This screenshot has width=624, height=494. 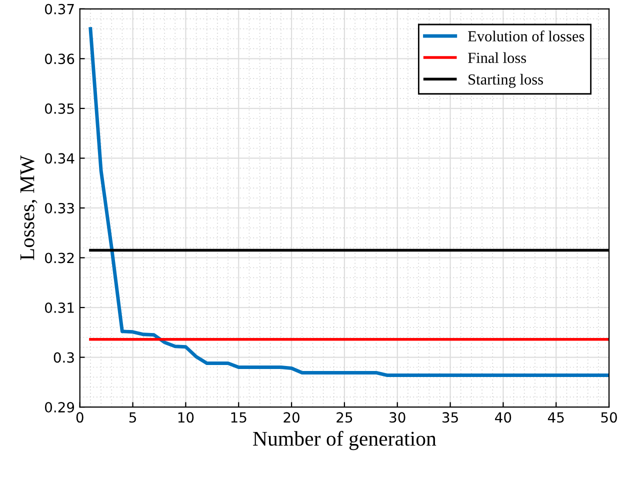 I want to click on x-tick-label: 30, so click(x=398, y=417).